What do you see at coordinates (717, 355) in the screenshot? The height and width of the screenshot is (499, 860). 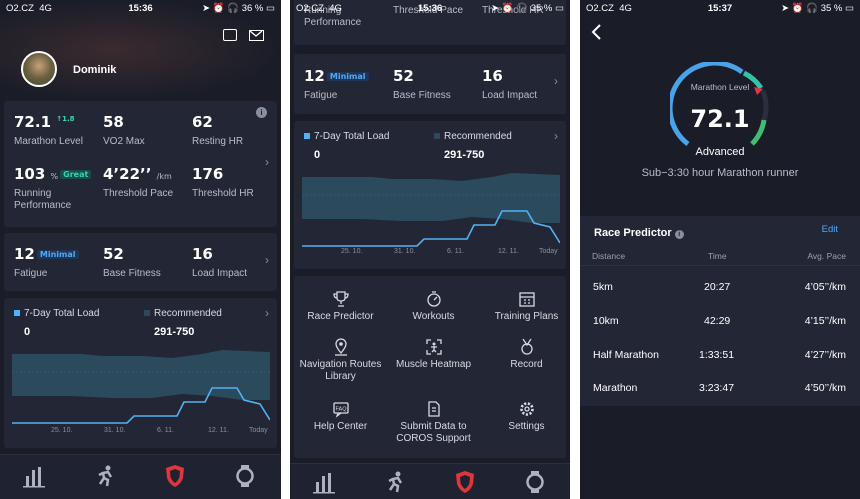 I see `race-time: 1:33:51` at bounding box center [717, 355].